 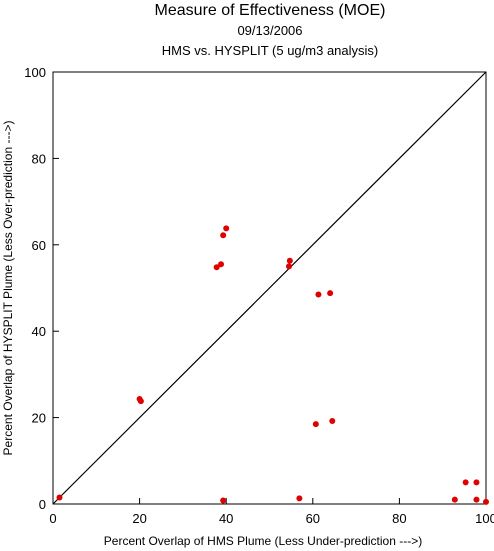 What do you see at coordinates (35, 72) in the screenshot?
I see `y-tick-label: 100` at bounding box center [35, 72].